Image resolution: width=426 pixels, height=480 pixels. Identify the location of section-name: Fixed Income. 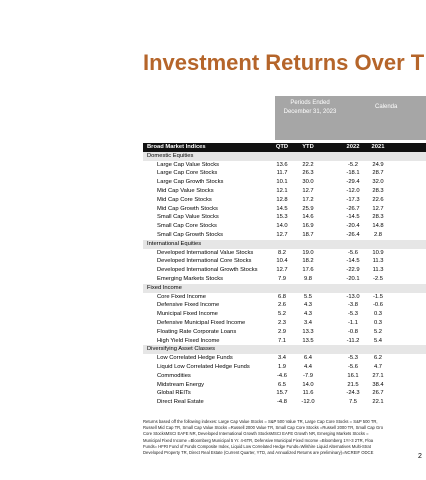
(164, 287).